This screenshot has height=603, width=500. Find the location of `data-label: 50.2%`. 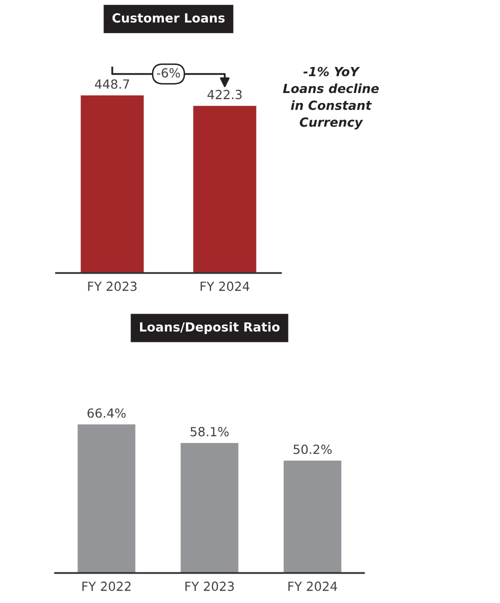

data-label: 50.2% is located at coordinates (313, 449).